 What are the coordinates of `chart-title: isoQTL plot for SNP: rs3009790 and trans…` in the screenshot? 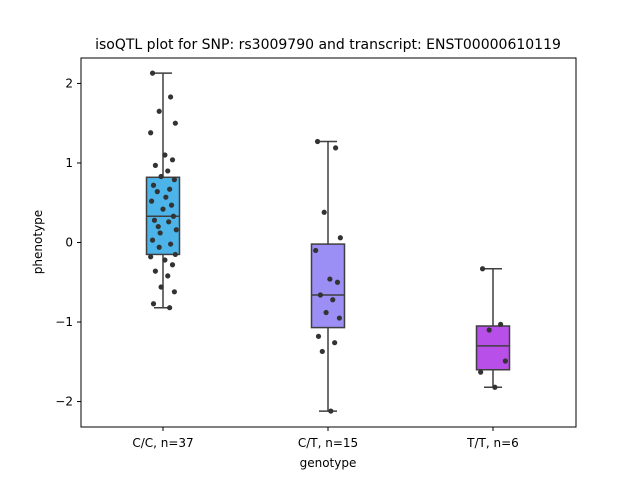 It's located at (328, 45).